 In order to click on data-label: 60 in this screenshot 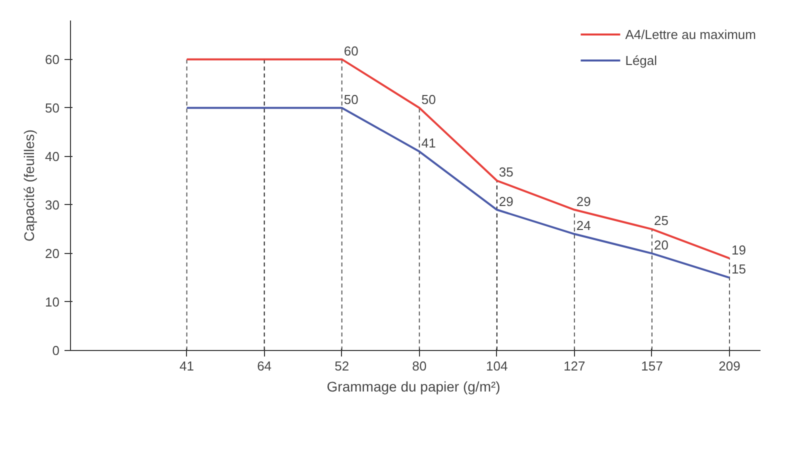, I will do `click(351, 50)`.